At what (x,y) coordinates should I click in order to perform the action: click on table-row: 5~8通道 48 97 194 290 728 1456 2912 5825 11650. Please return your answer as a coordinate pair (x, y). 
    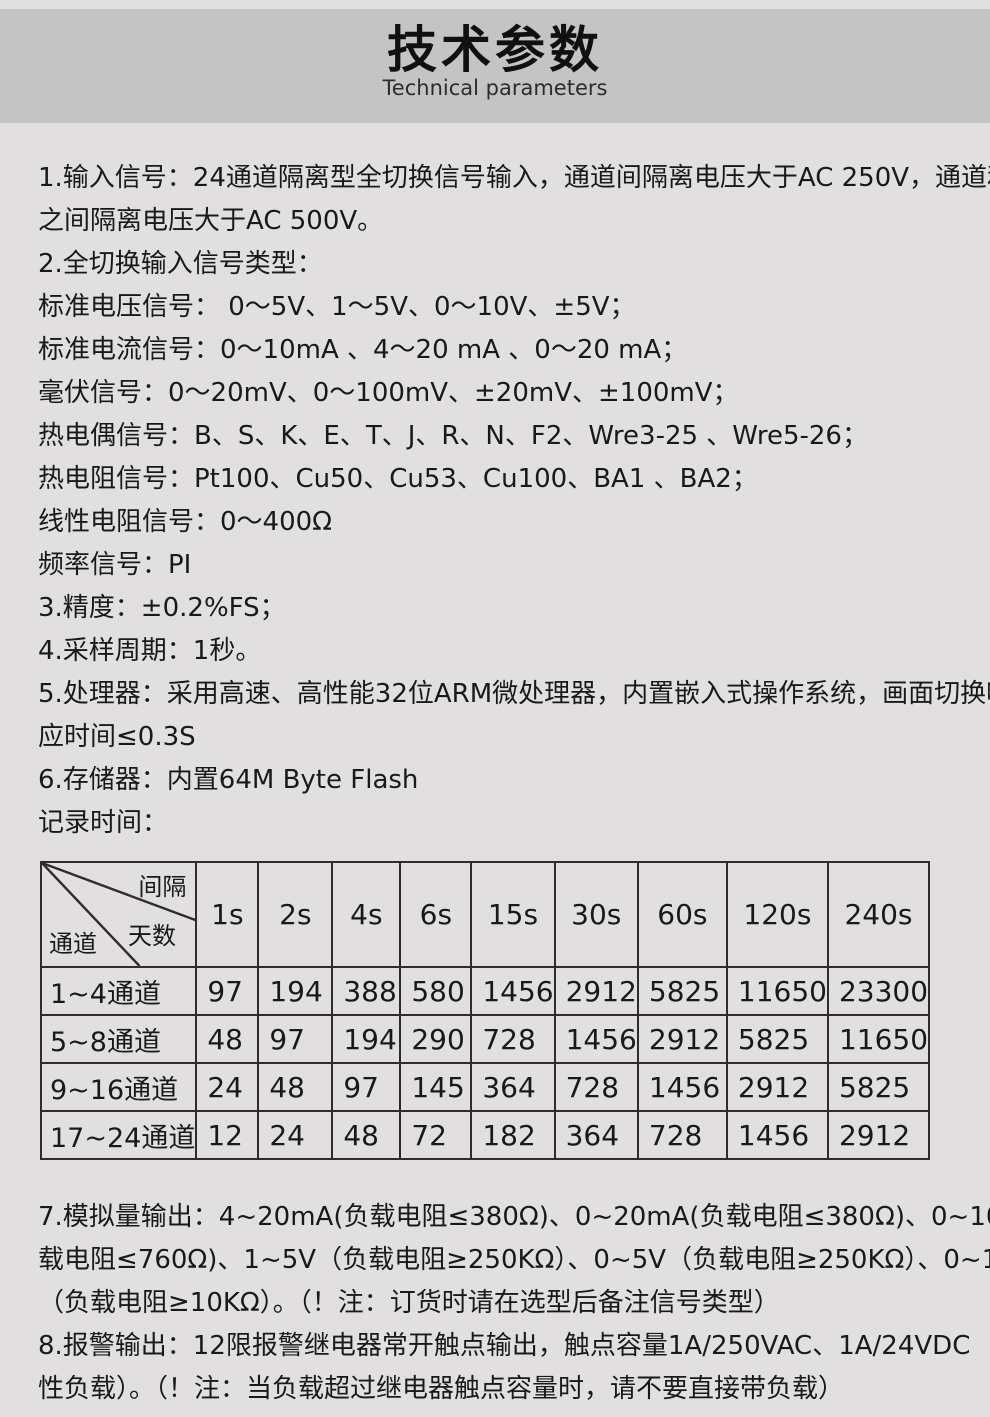
    Looking at the image, I should click on (485, 1039).